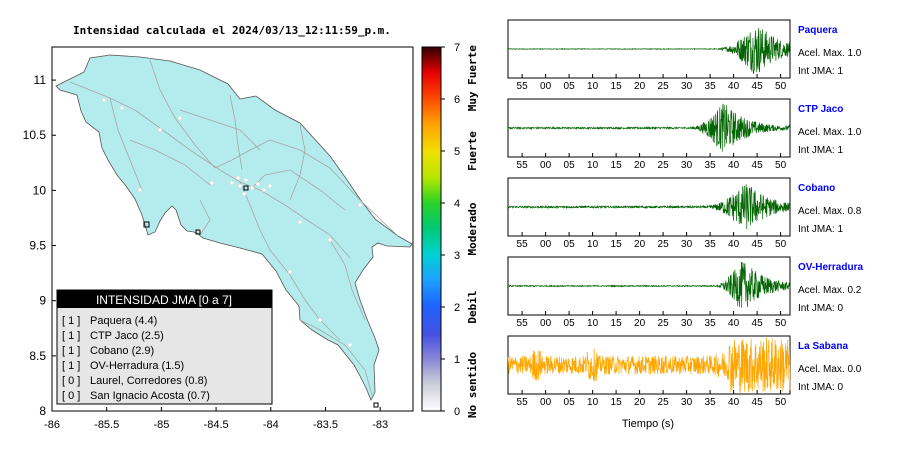  What do you see at coordinates (127, 336) in the screenshot?
I see `legend-station-label: CTP Jaco (2.5)` at bounding box center [127, 336].